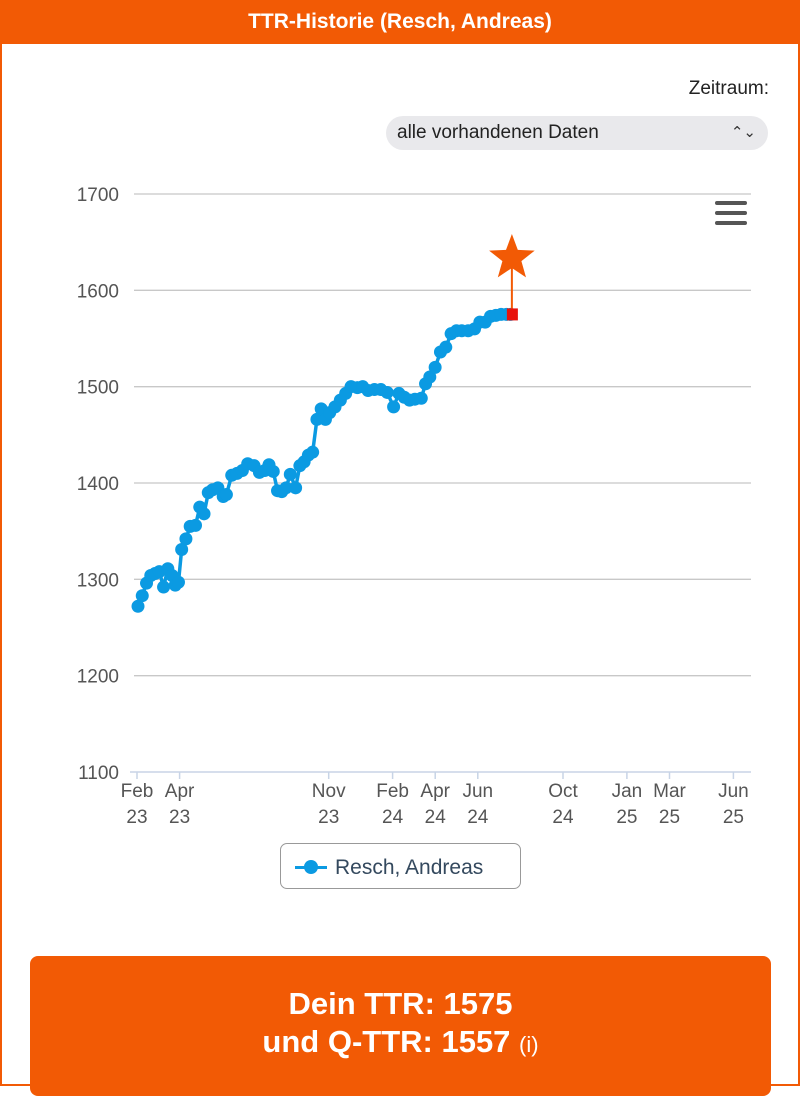 The image size is (800, 1096). What do you see at coordinates (323, 459) in the screenshot?
I see `series-line` at bounding box center [323, 459].